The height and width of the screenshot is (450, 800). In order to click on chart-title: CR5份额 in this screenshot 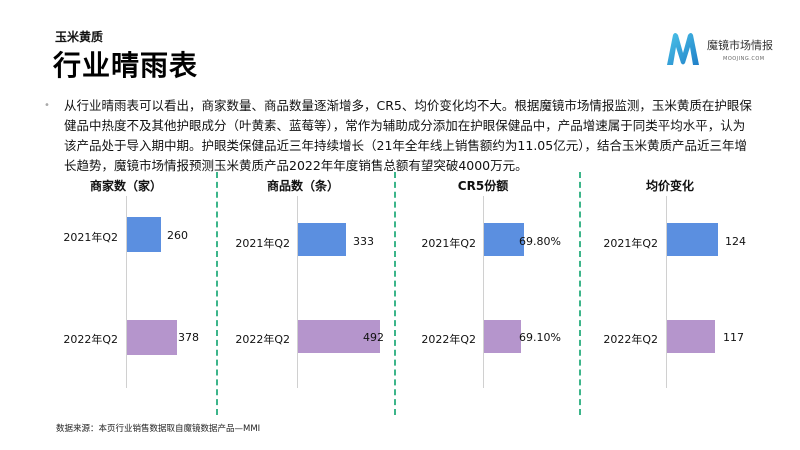, I will do `click(483, 186)`.